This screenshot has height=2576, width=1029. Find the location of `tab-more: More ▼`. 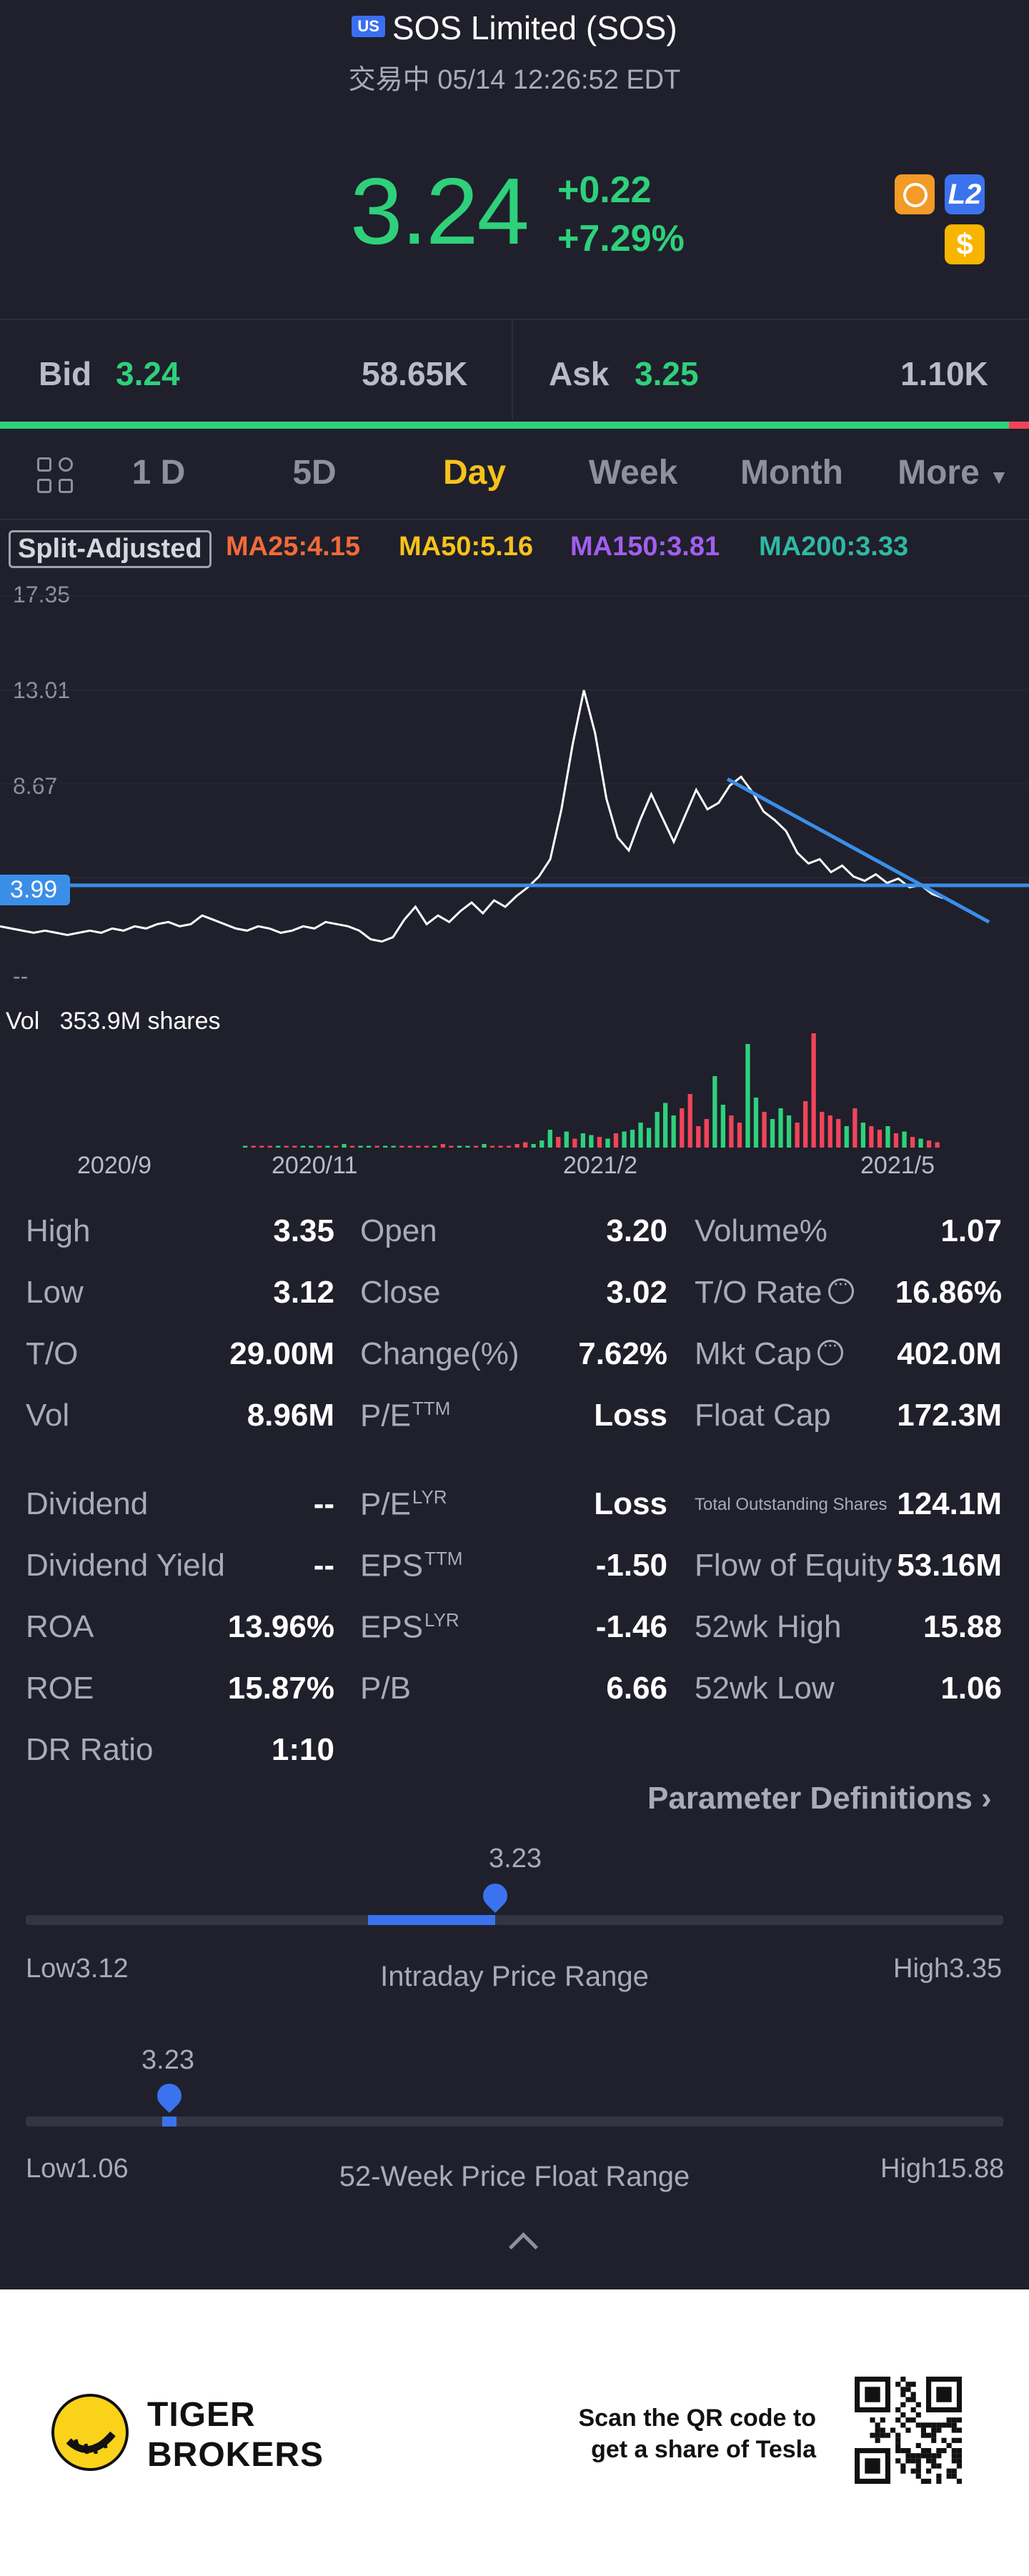

tab-more: More ▼ is located at coordinates (953, 472).